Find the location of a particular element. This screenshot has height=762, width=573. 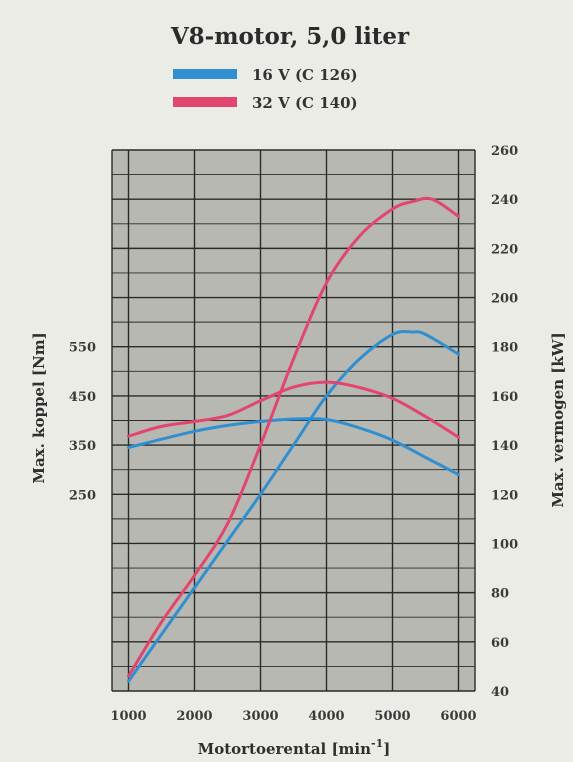

y-right-axis-ticks: 260 240 220 200 180 160 140 120 100 80 60 40 is located at coordinates (504, 422).